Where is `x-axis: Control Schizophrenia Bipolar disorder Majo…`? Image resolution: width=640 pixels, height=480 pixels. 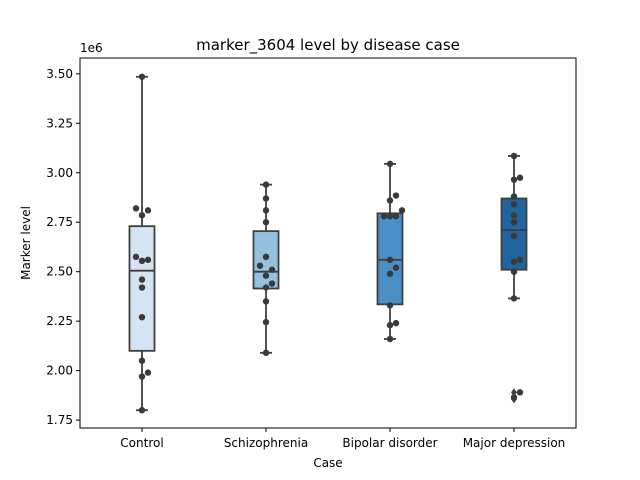
x-axis: Control Schizophrenia Bipolar disorder Majo… is located at coordinates (342, 439).